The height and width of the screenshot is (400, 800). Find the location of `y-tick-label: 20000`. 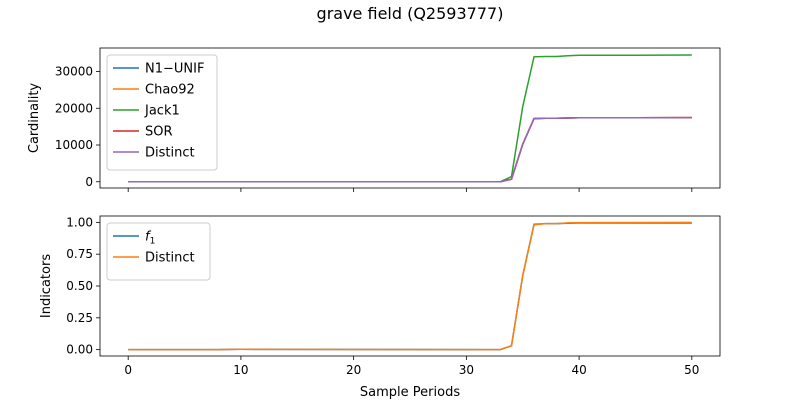

y-tick-label: 20000 is located at coordinates (74, 108).